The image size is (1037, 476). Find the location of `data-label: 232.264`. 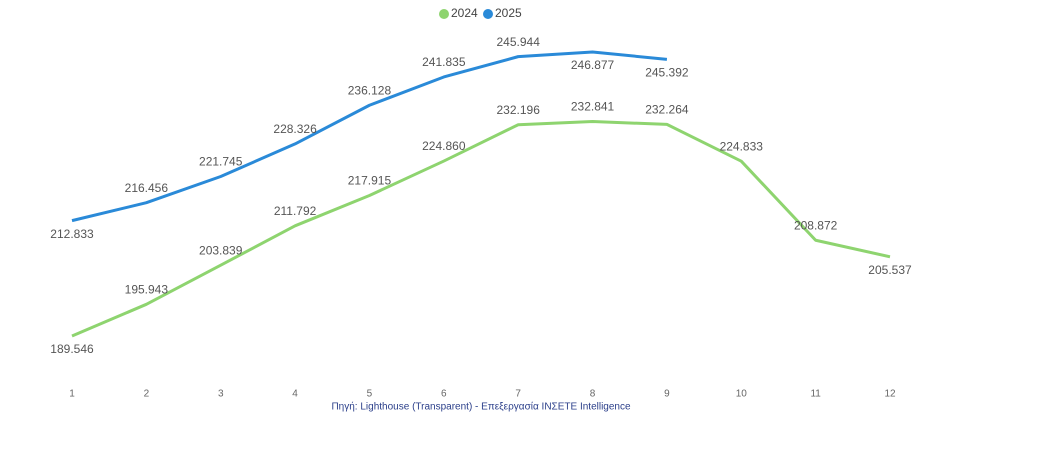

data-label: 232.264 is located at coordinates (667, 110).